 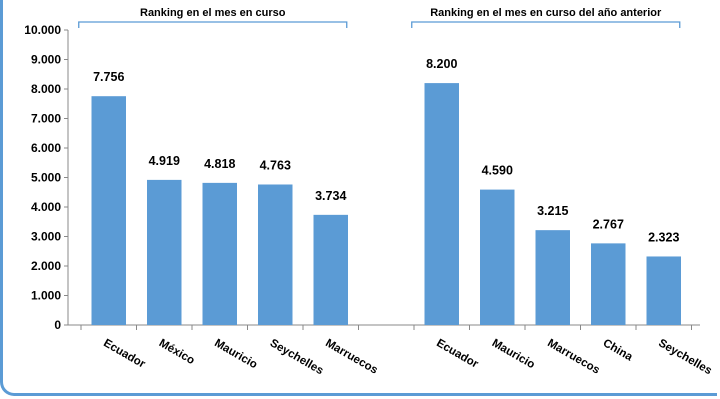 I want to click on data-label: 4.590, so click(x=497, y=171).